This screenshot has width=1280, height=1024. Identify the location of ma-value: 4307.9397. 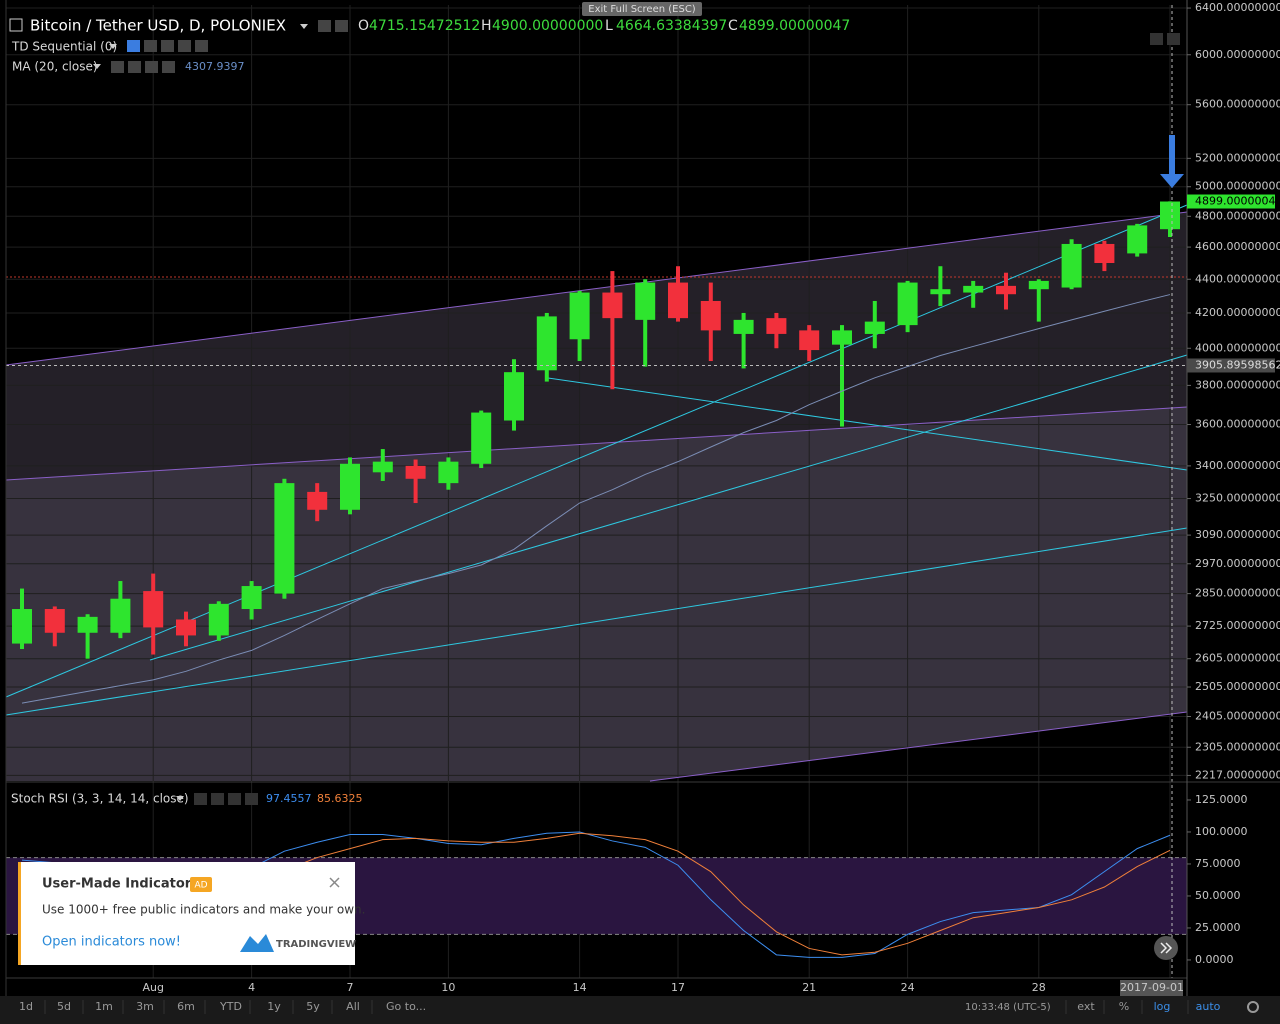
(215, 66).